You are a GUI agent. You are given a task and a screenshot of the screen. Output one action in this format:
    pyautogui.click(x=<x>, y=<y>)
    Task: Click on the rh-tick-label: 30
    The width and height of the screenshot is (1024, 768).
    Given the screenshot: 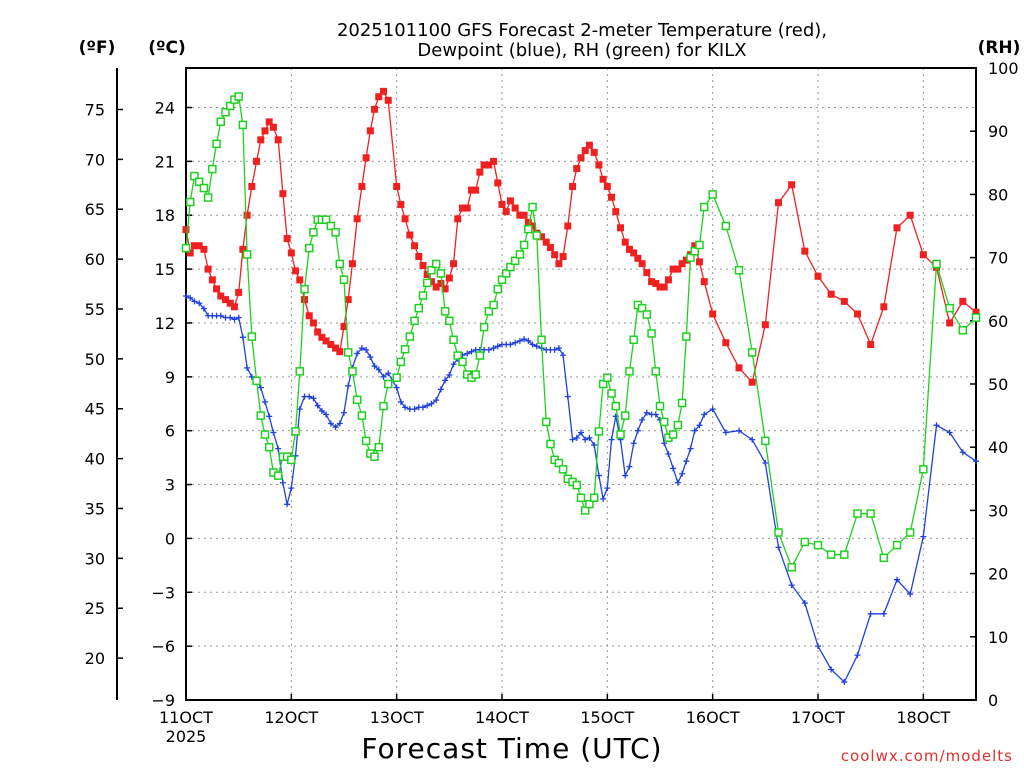 What is the action you would take?
    pyautogui.click(x=998, y=510)
    